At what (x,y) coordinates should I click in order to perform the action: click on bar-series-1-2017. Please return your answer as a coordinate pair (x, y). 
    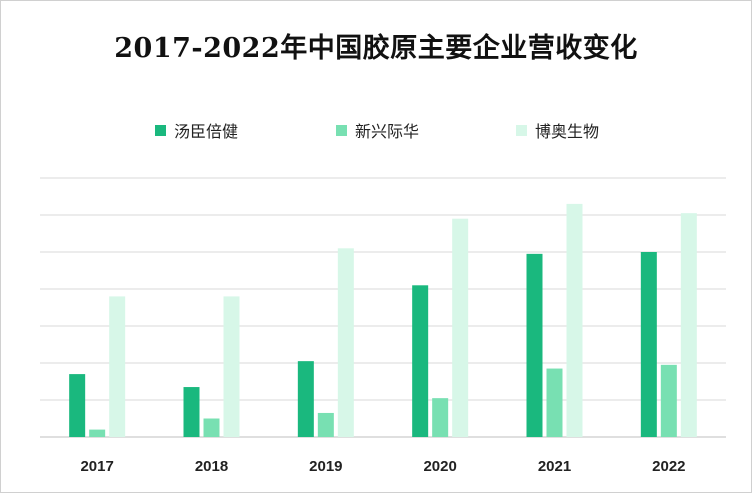
    Looking at the image, I should click on (77, 405).